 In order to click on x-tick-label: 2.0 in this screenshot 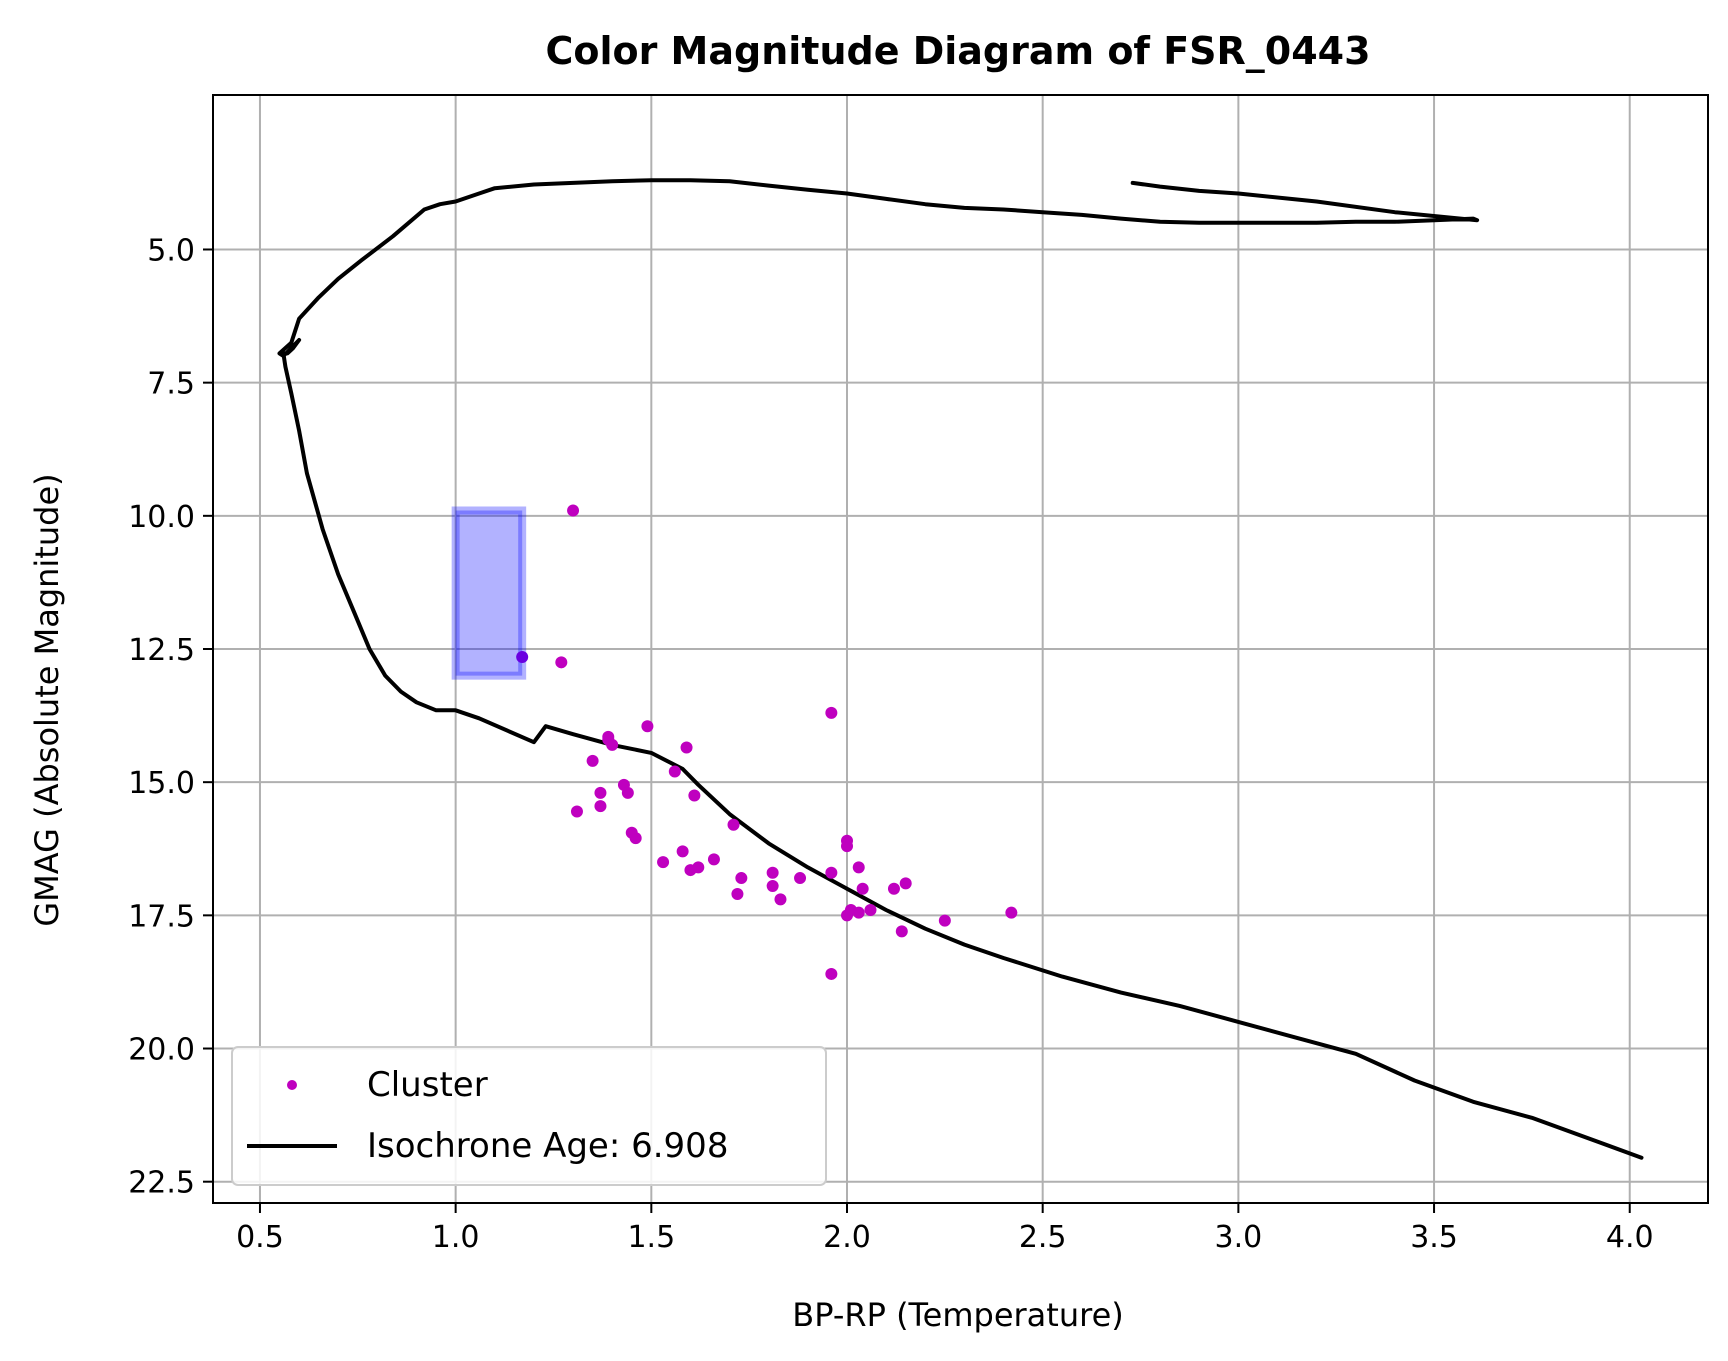, I will do `click(847, 1237)`.